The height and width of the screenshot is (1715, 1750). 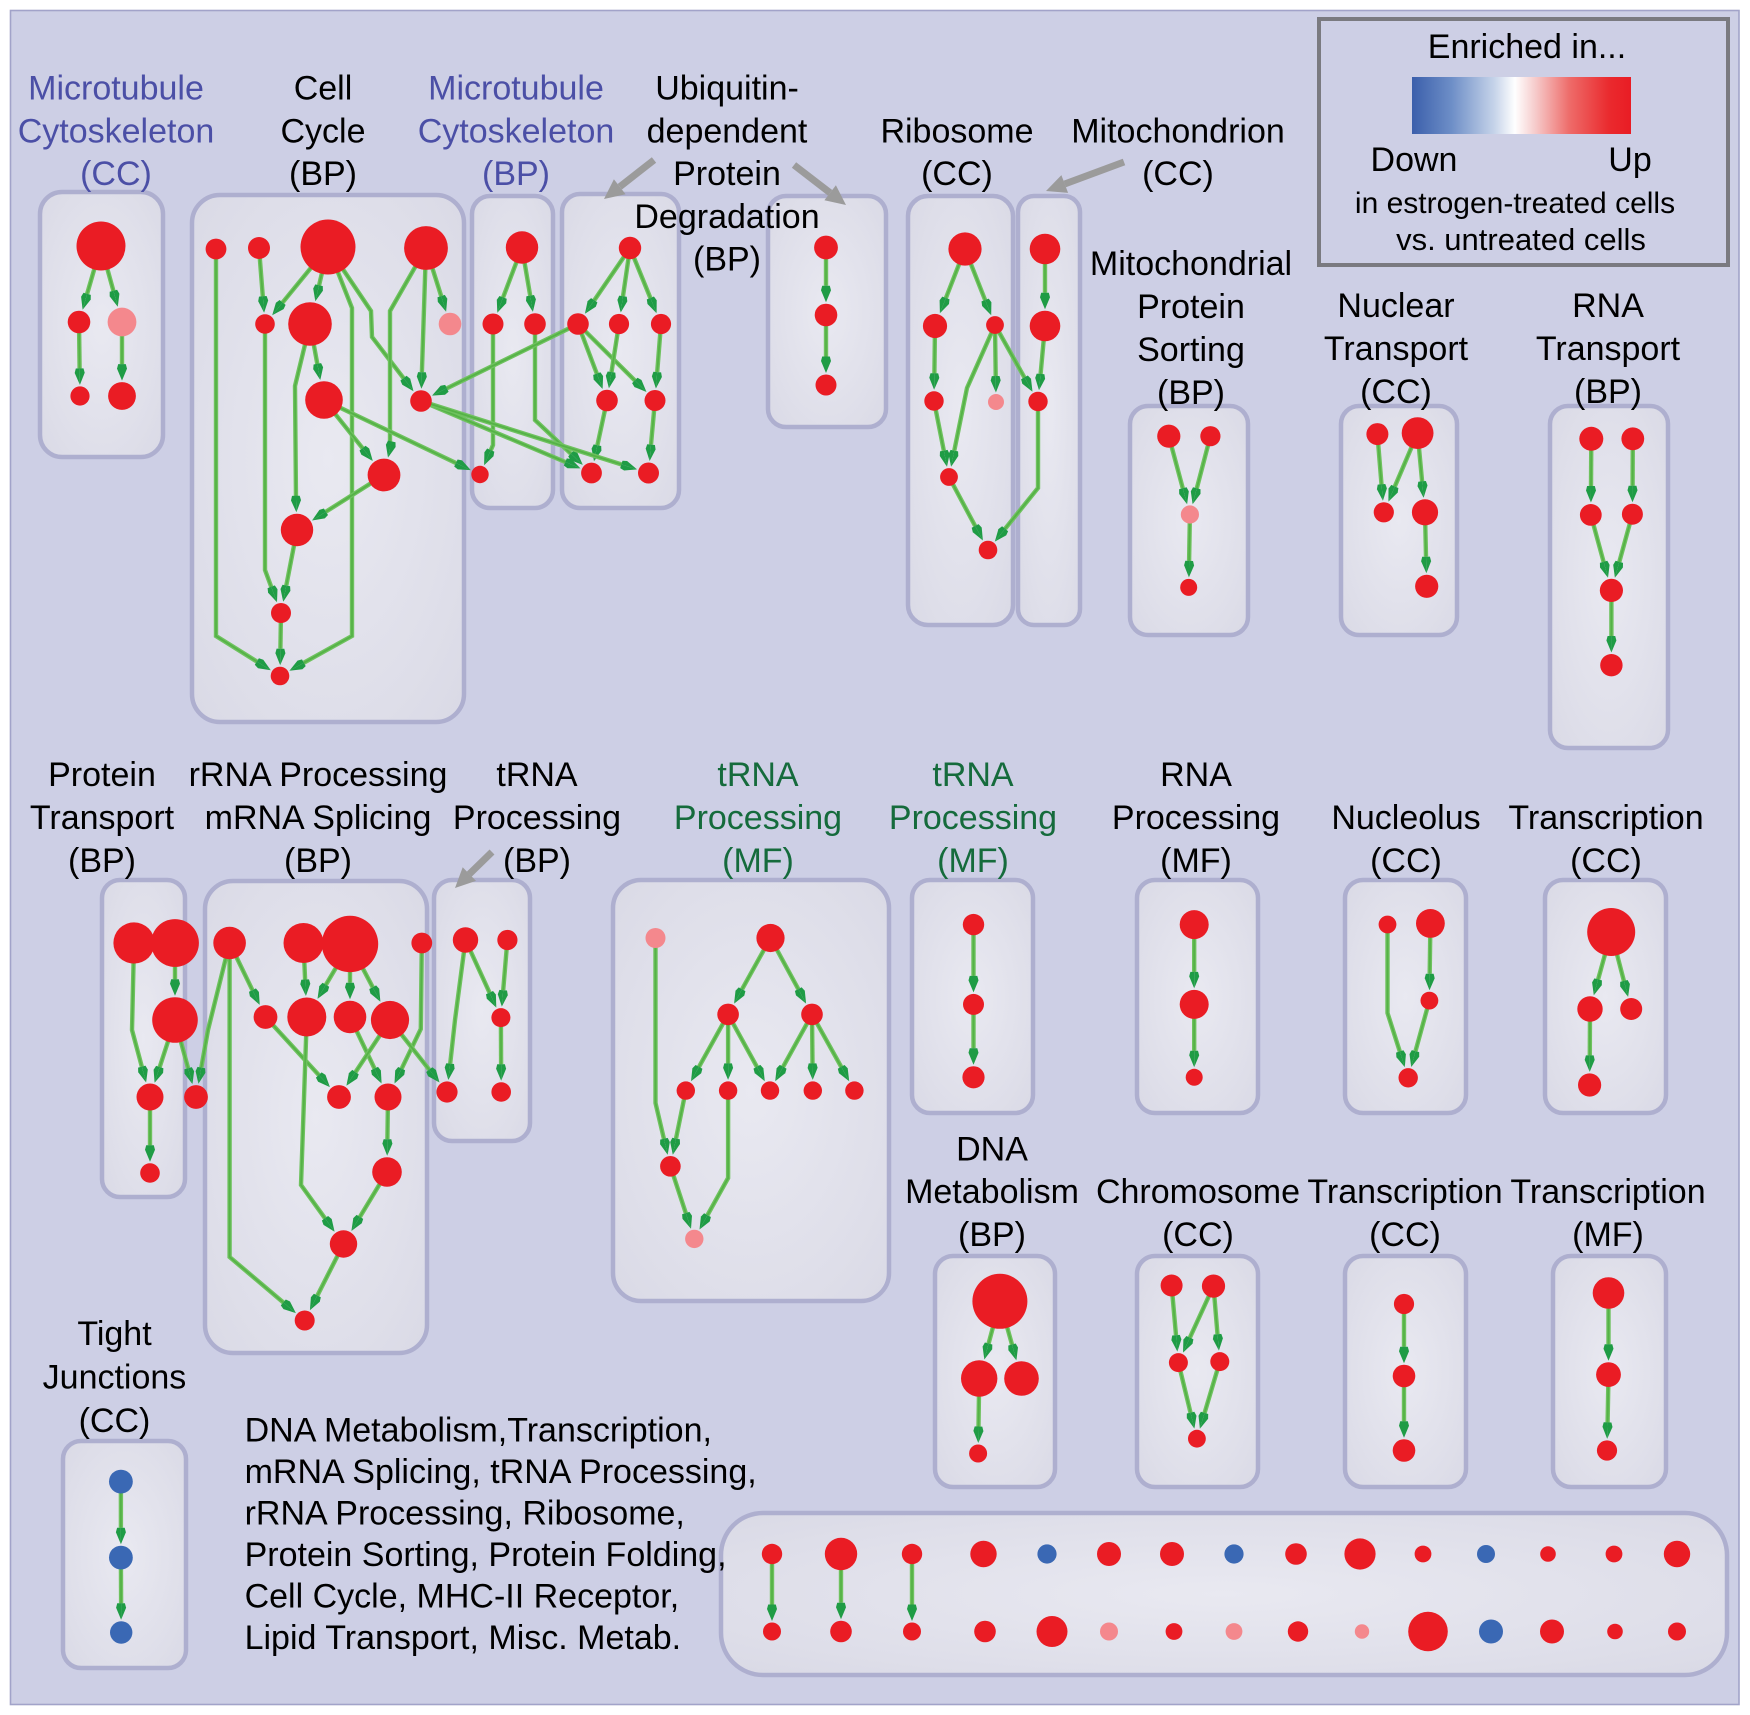 What do you see at coordinates (463, 1638) in the screenshot?
I see `svg-text: Lipid Transport, Misc. Metab.` at bounding box center [463, 1638].